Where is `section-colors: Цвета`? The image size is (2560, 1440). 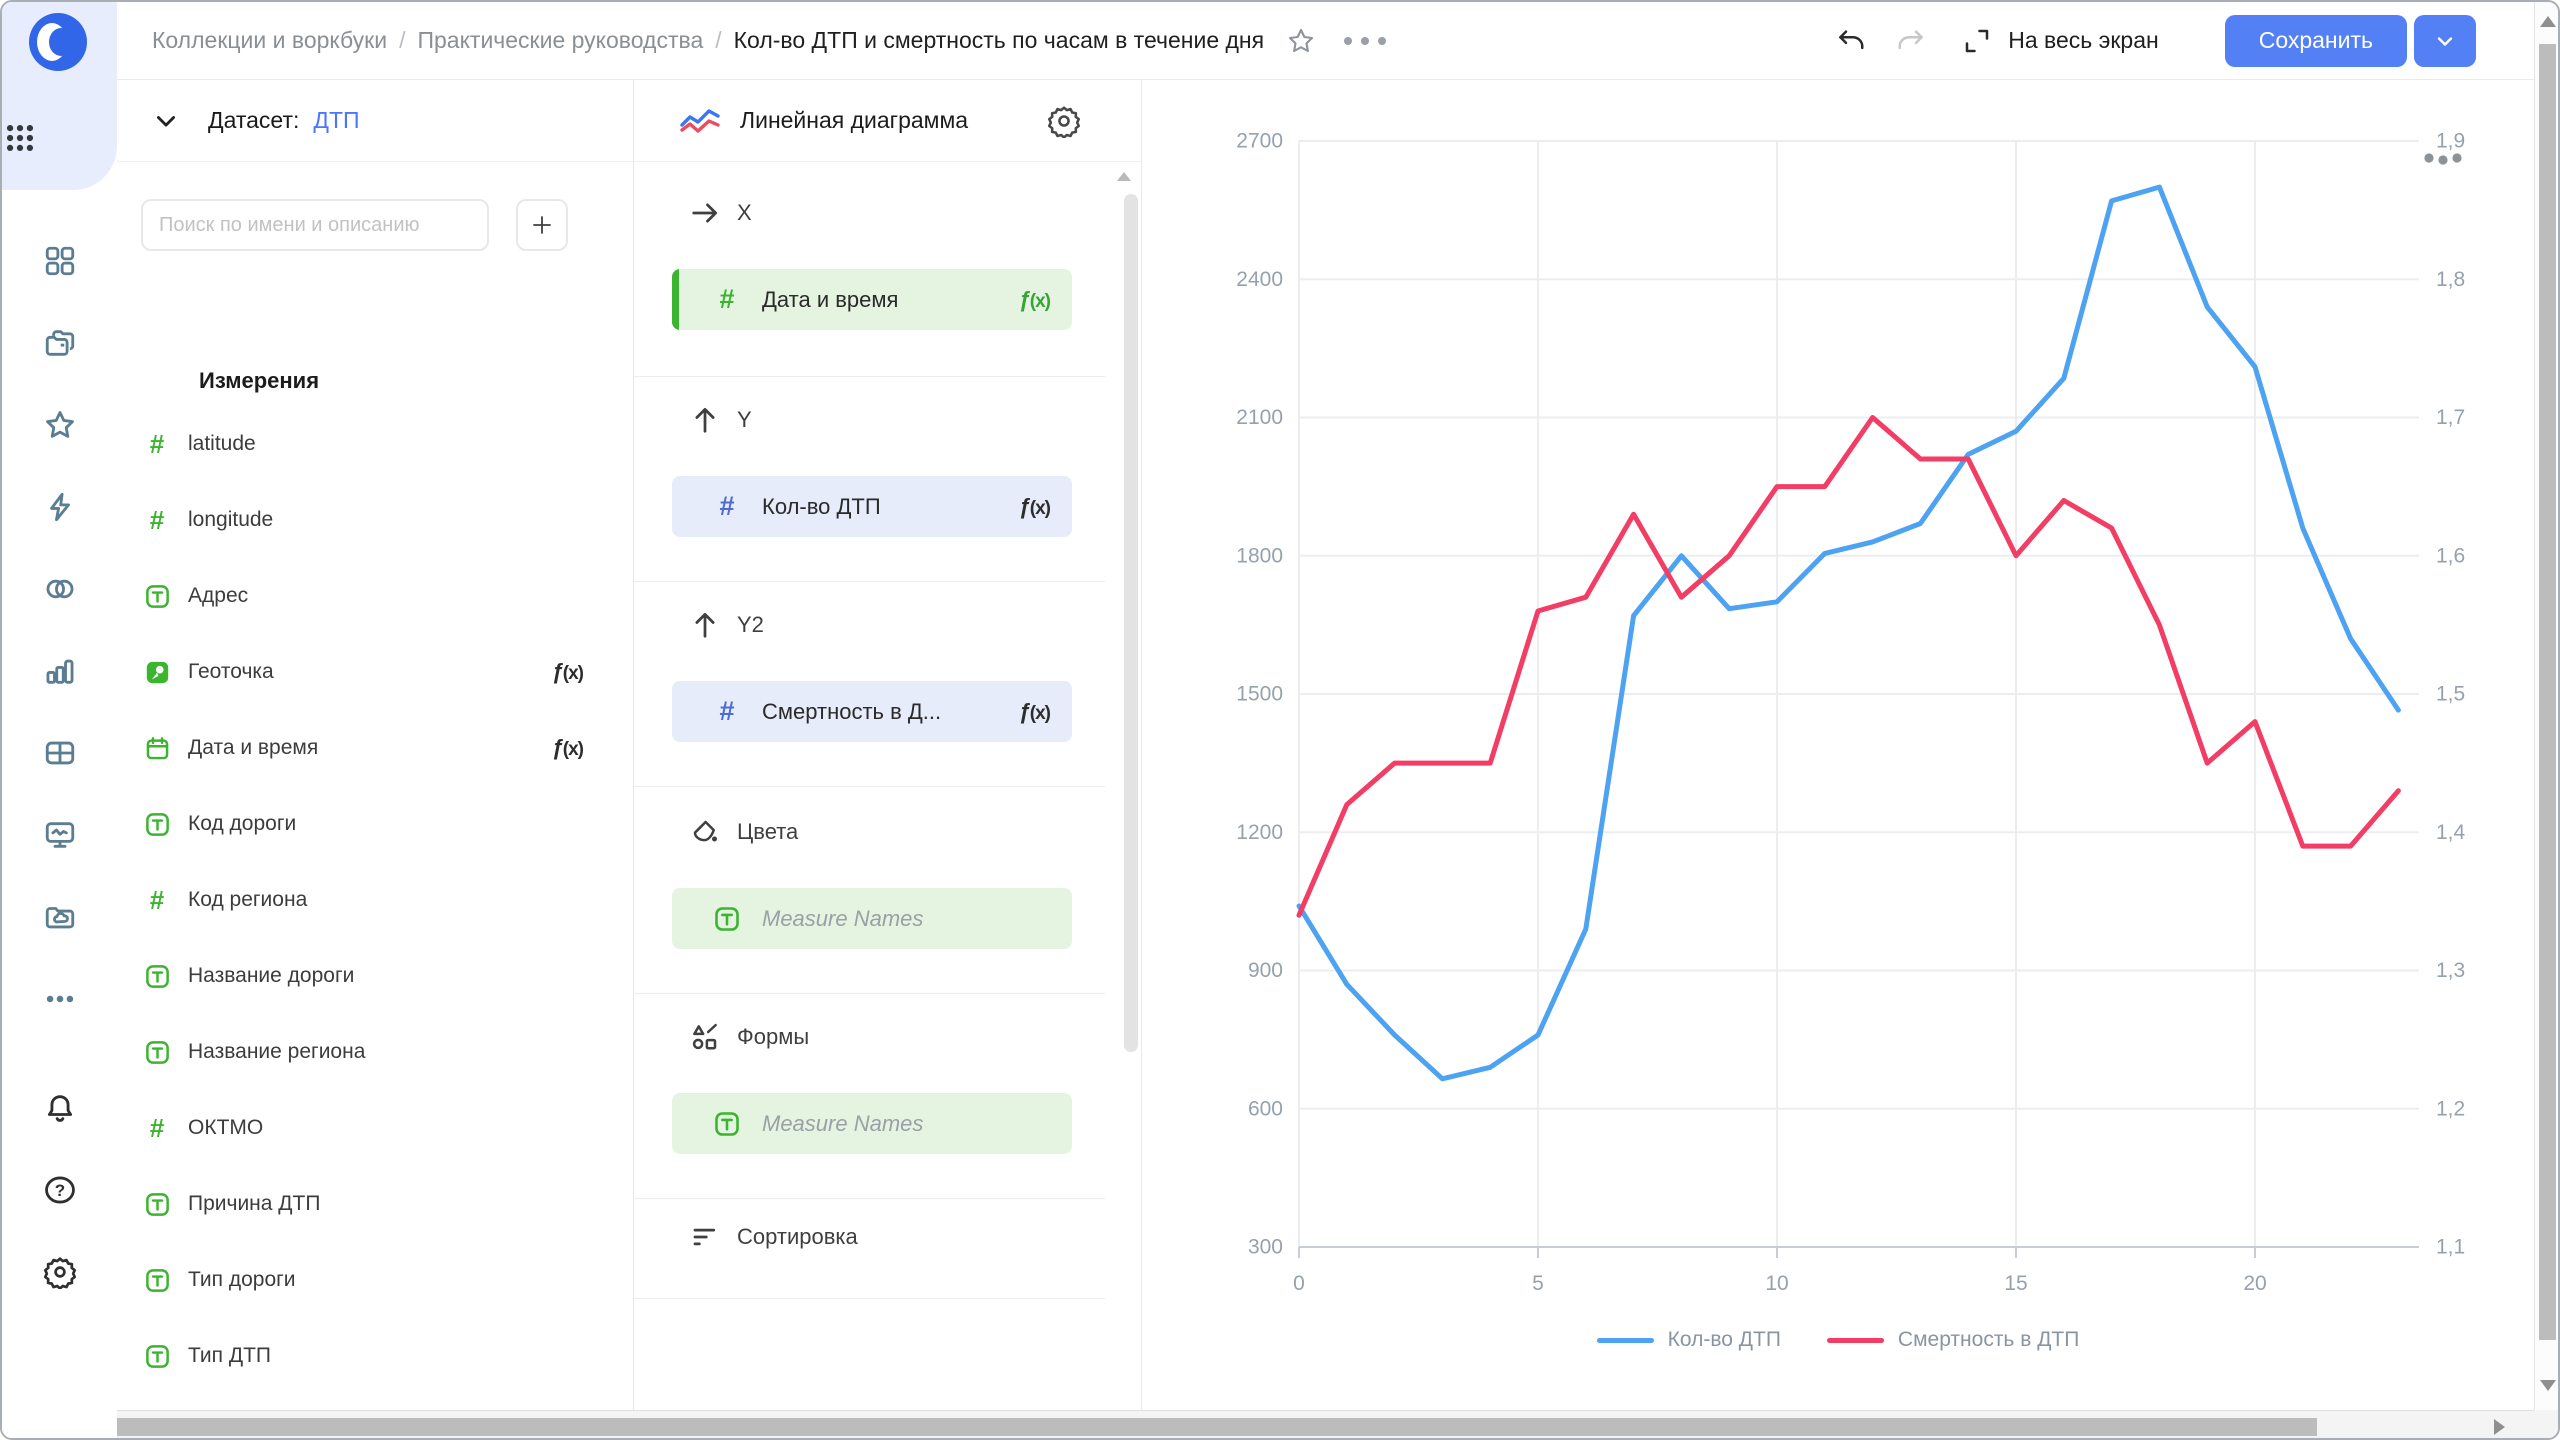 section-colors: Цвета is located at coordinates (888, 832).